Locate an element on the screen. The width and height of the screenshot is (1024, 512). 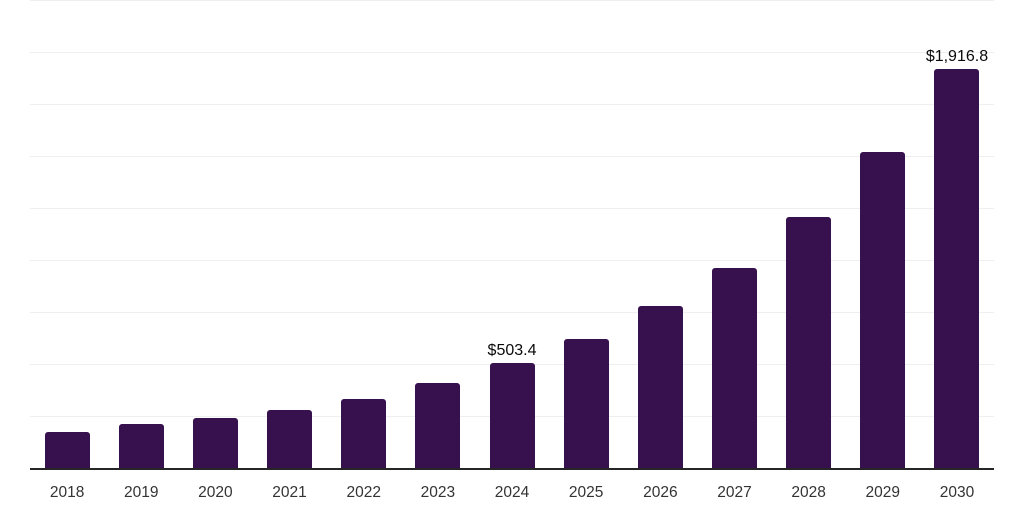
x-tick-label-2027: 2027 is located at coordinates (734, 492).